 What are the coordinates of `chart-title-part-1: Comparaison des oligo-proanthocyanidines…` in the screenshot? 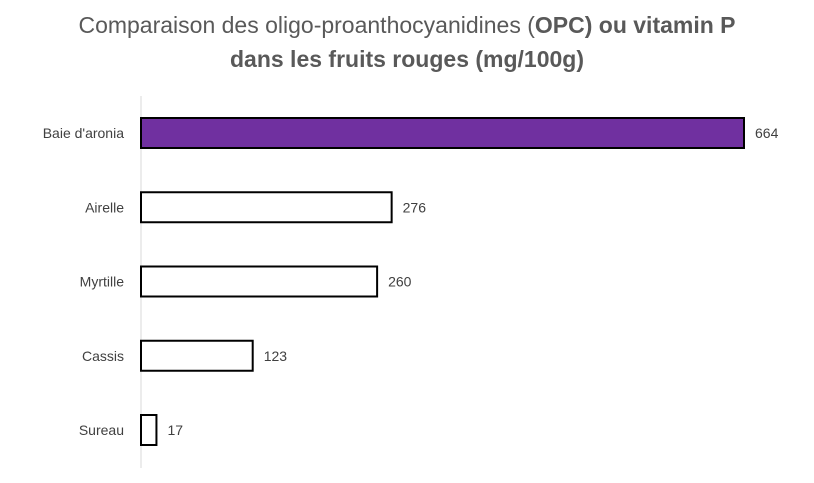 It's located at (306, 25).